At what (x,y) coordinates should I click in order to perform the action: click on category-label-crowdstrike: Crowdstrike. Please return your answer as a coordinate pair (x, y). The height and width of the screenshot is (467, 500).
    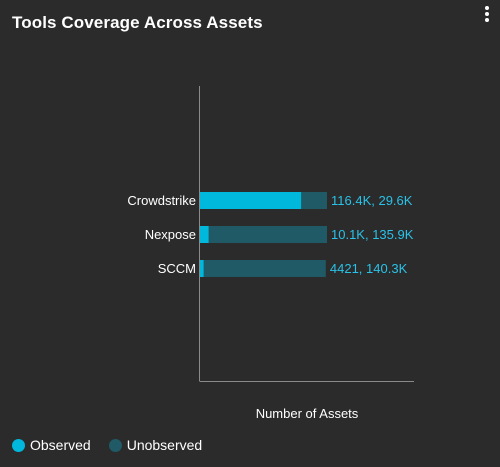
    Looking at the image, I should click on (161, 200).